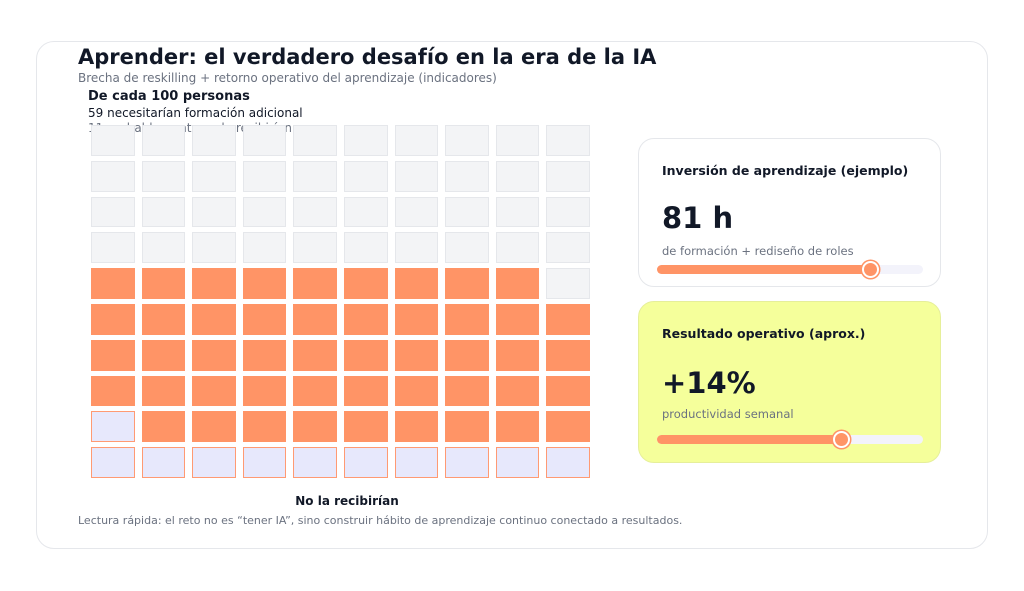  Describe the element at coordinates (709, 383) in the screenshot. I see `kpi-value: +14%` at that location.